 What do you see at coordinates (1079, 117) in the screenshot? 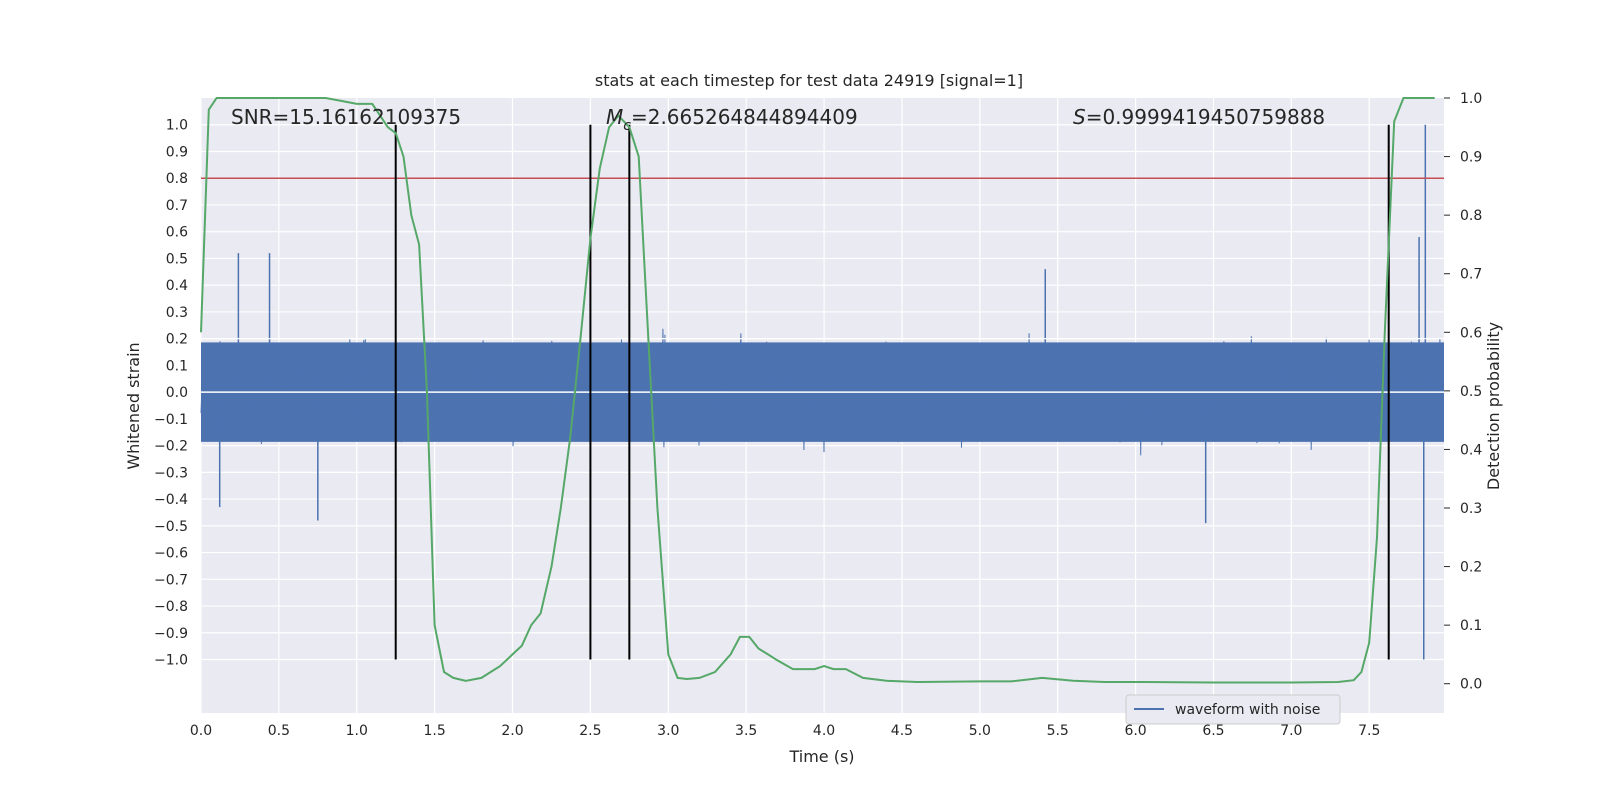
I see `s-symbol: S` at bounding box center [1079, 117].